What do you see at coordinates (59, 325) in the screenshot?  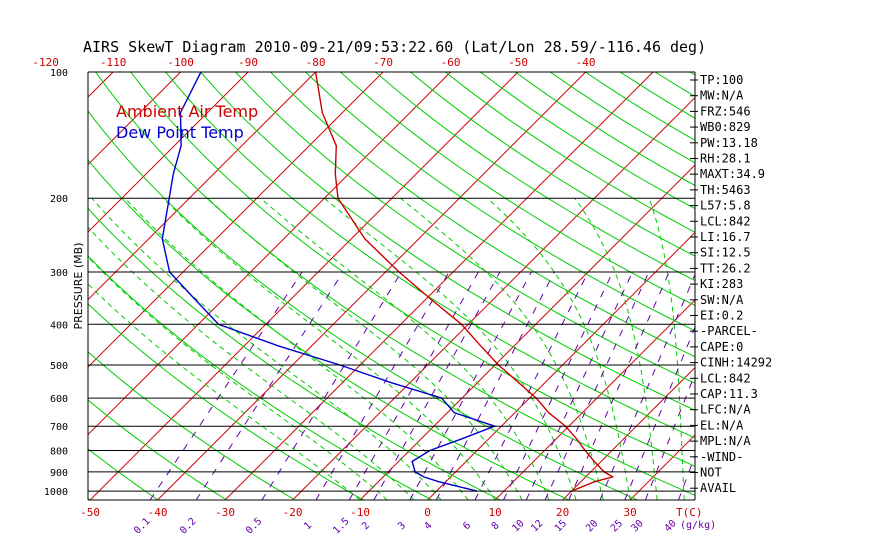 I see `pressure-tick-label: 400` at bounding box center [59, 325].